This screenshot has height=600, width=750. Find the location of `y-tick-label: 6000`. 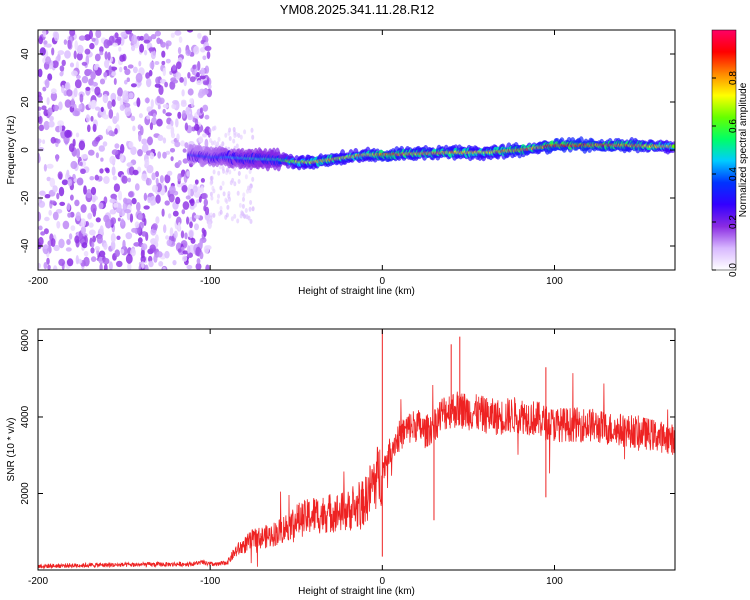

y-tick-label: 6000 is located at coordinates (25, 340).